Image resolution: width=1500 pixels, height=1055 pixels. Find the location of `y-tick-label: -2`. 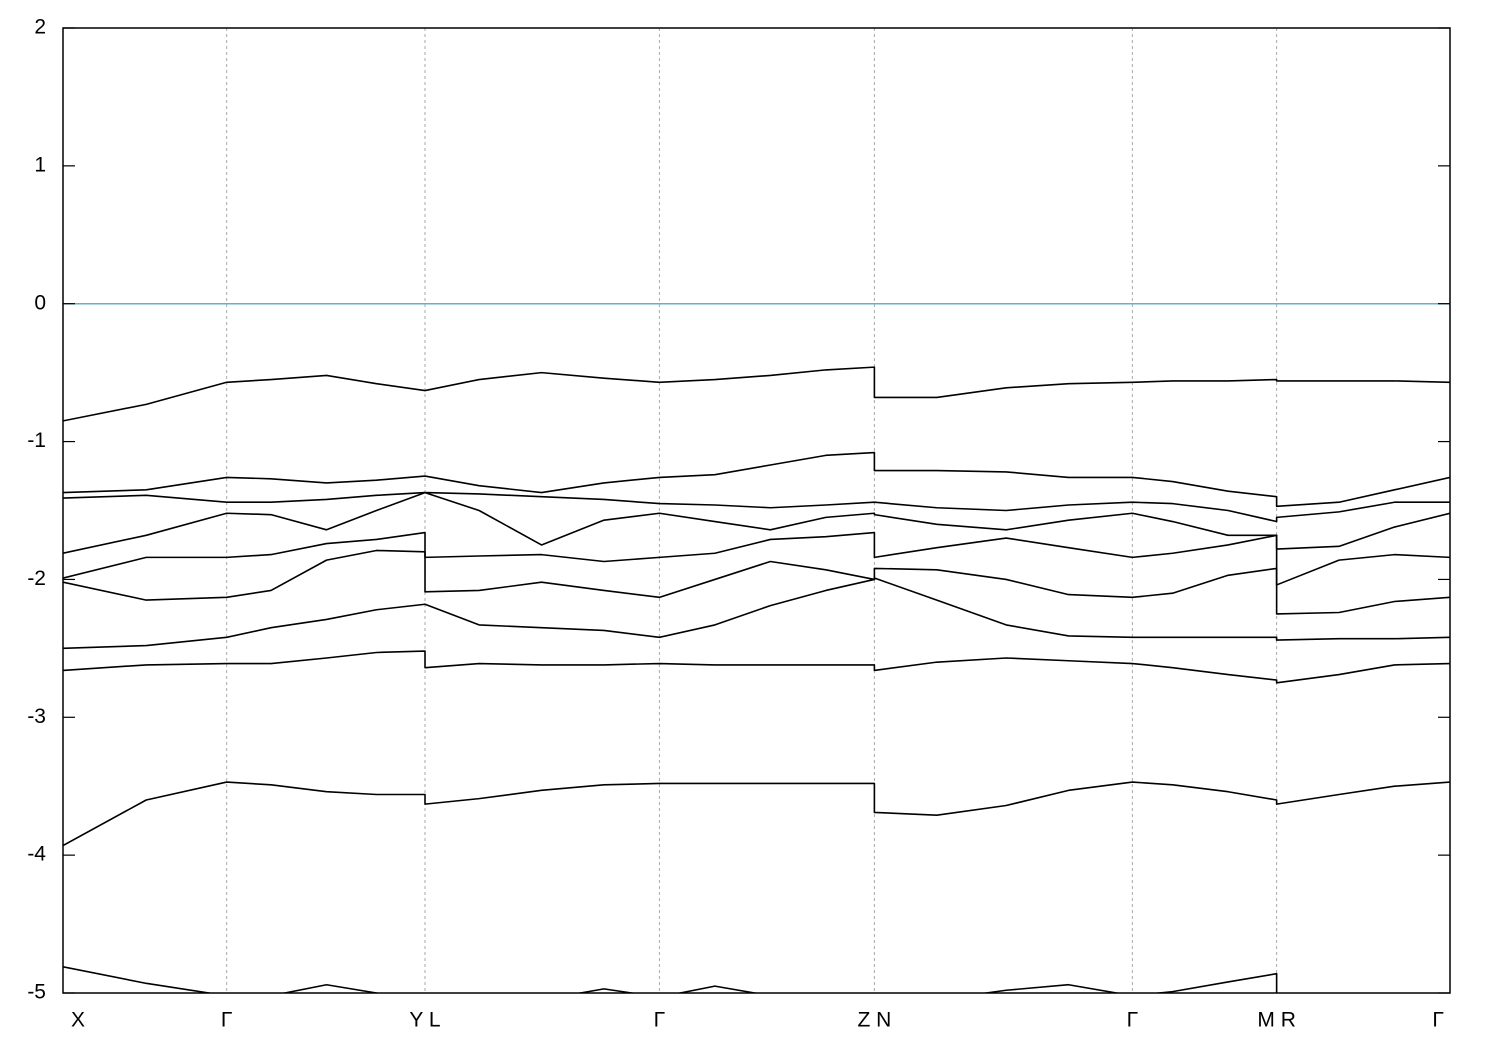

y-tick-label: -2 is located at coordinates (36, 578).